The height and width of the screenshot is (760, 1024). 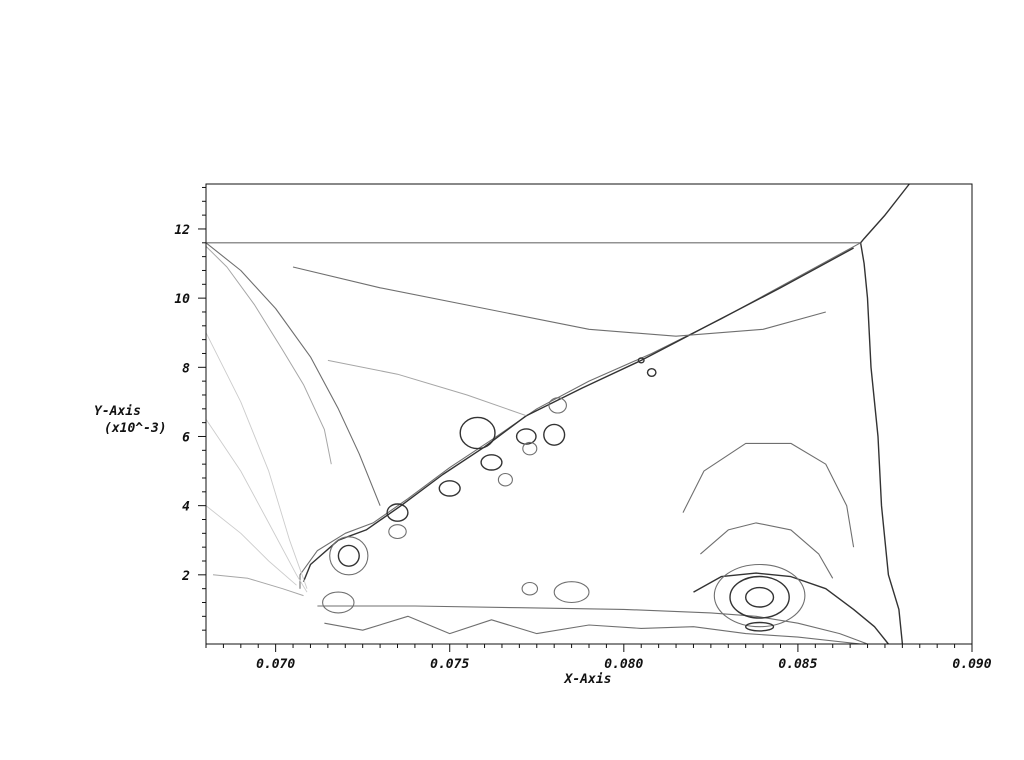 I want to click on contour-line-bubble-outer-loop, so click(x=767, y=550).